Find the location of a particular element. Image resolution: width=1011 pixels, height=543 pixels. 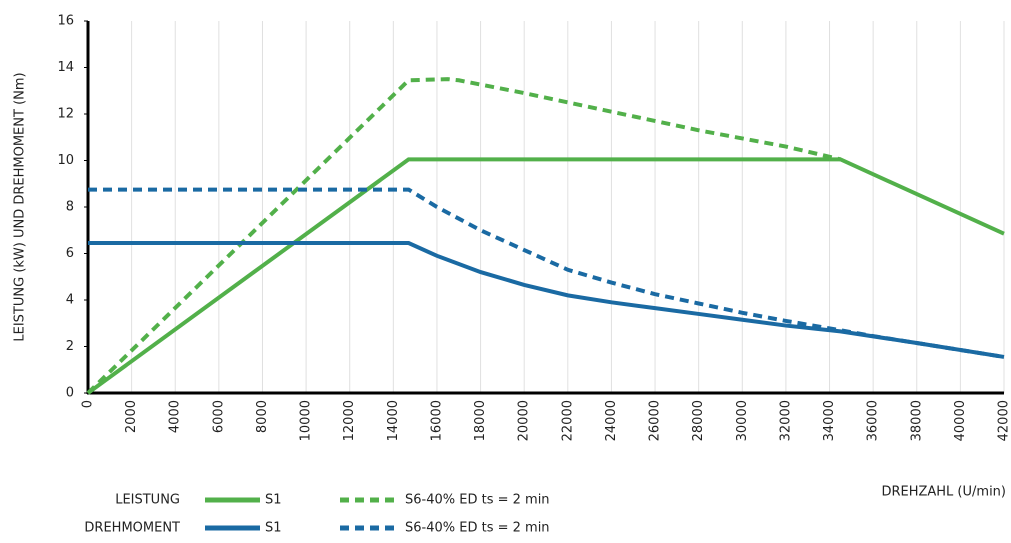

x-tick-label: 24000 is located at coordinates (611, 420).